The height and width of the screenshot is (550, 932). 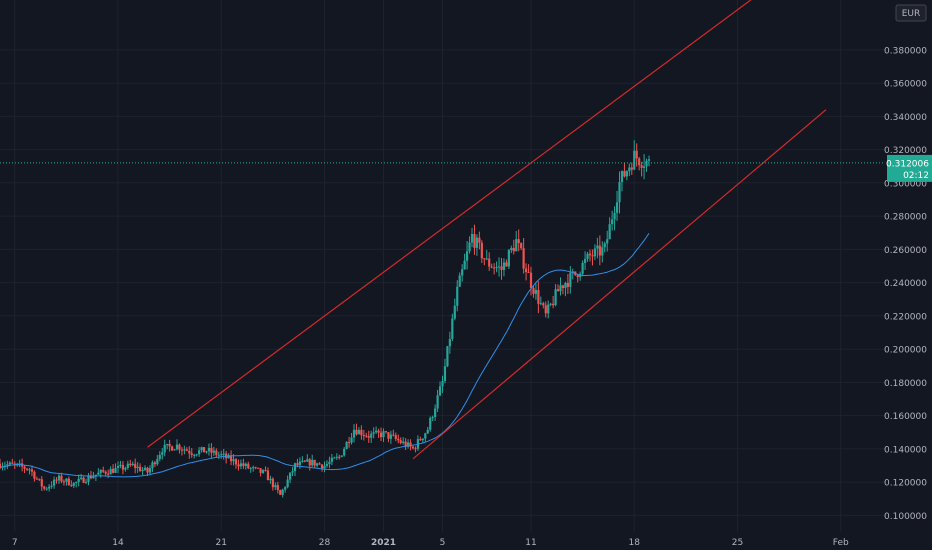 I want to click on y-tick-label: 0.100000, so click(x=905, y=517).